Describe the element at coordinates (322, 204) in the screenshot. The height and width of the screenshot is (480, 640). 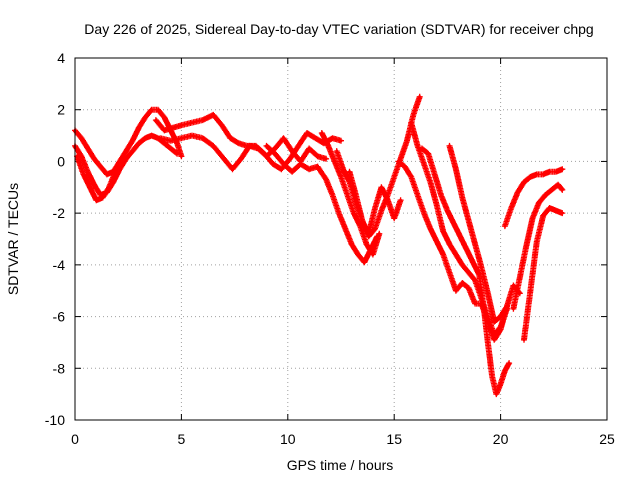
I see `series-track-f` at that location.